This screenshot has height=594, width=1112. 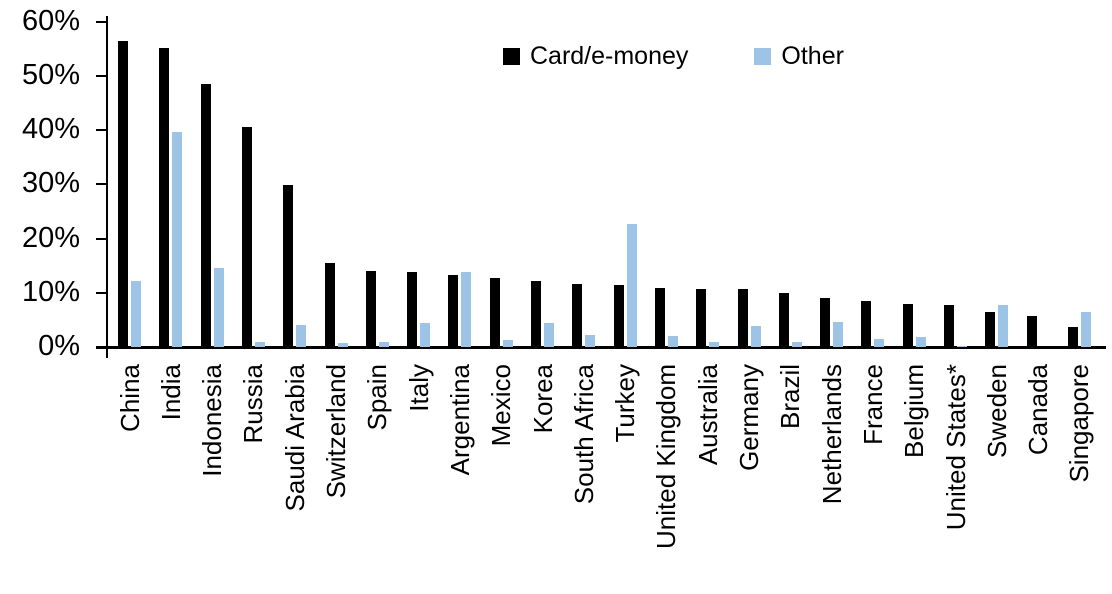 What do you see at coordinates (107, 353) in the screenshot?
I see `x-axis-origin-tick` at bounding box center [107, 353].